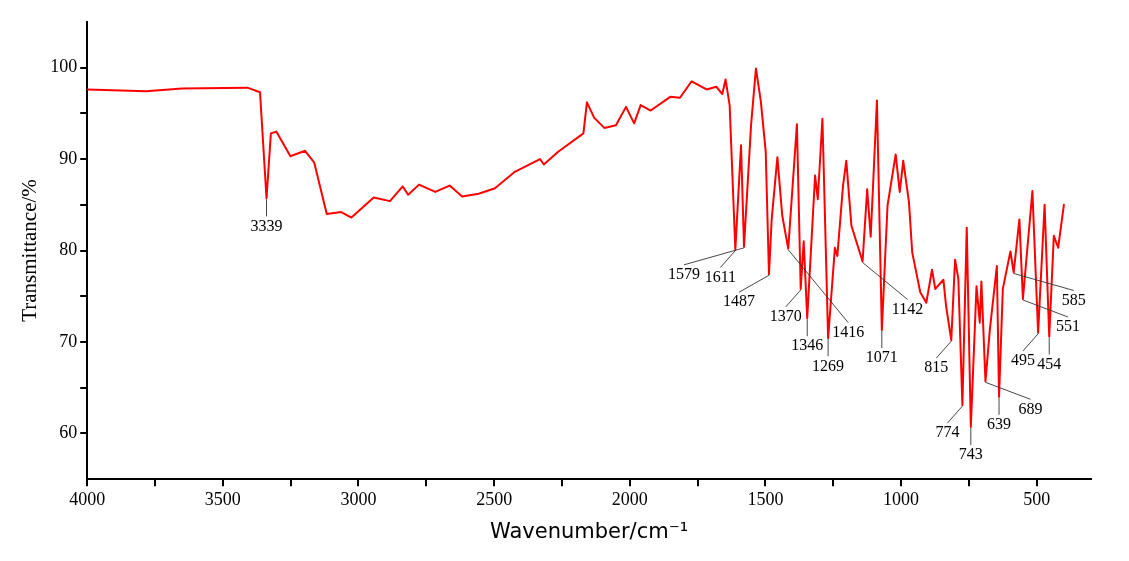 This screenshot has height=561, width=1129. What do you see at coordinates (589, 530) in the screenshot?
I see `x-axis-title: Wavenumber/cm⁻¹` at bounding box center [589, 530].